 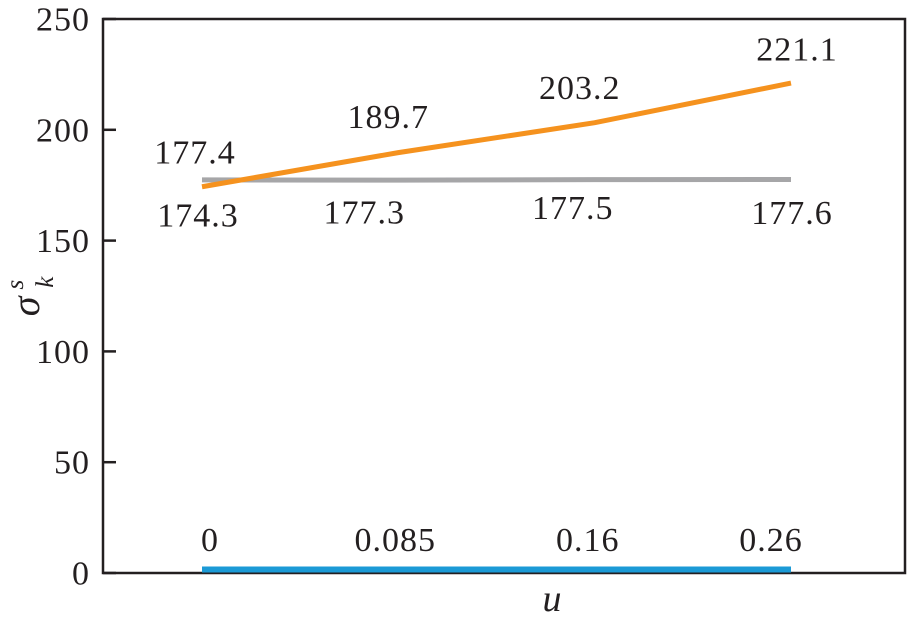 What do you see at coordinates (588, 540) in the screenshot?
I see `data-label-blue-u-line: 0.16` at bounding box center [588, 540].